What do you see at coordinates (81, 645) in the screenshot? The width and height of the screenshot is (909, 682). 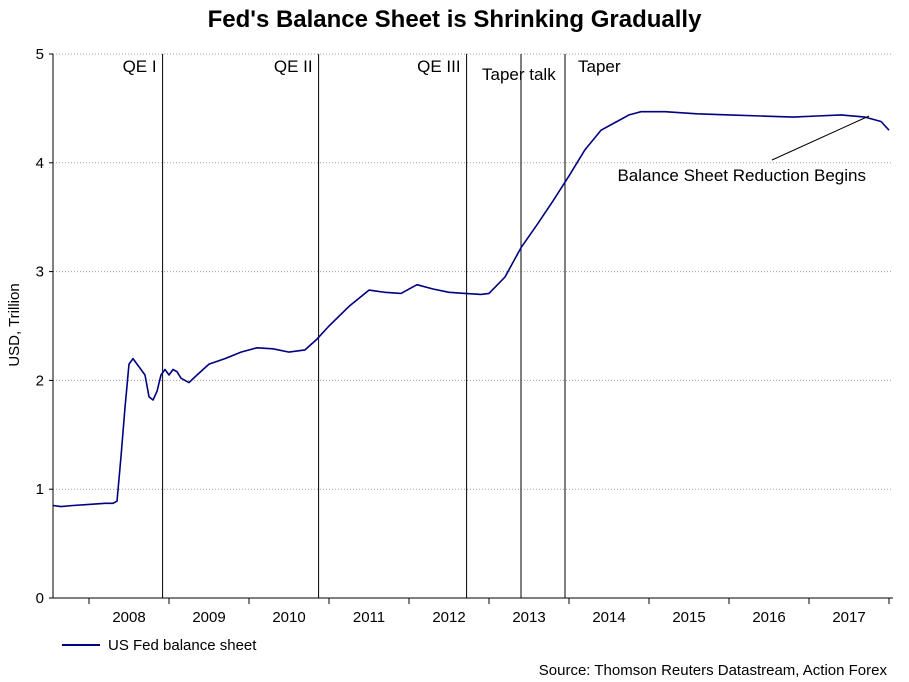 I see `legend-swatch` at bounding box center [81, 645].